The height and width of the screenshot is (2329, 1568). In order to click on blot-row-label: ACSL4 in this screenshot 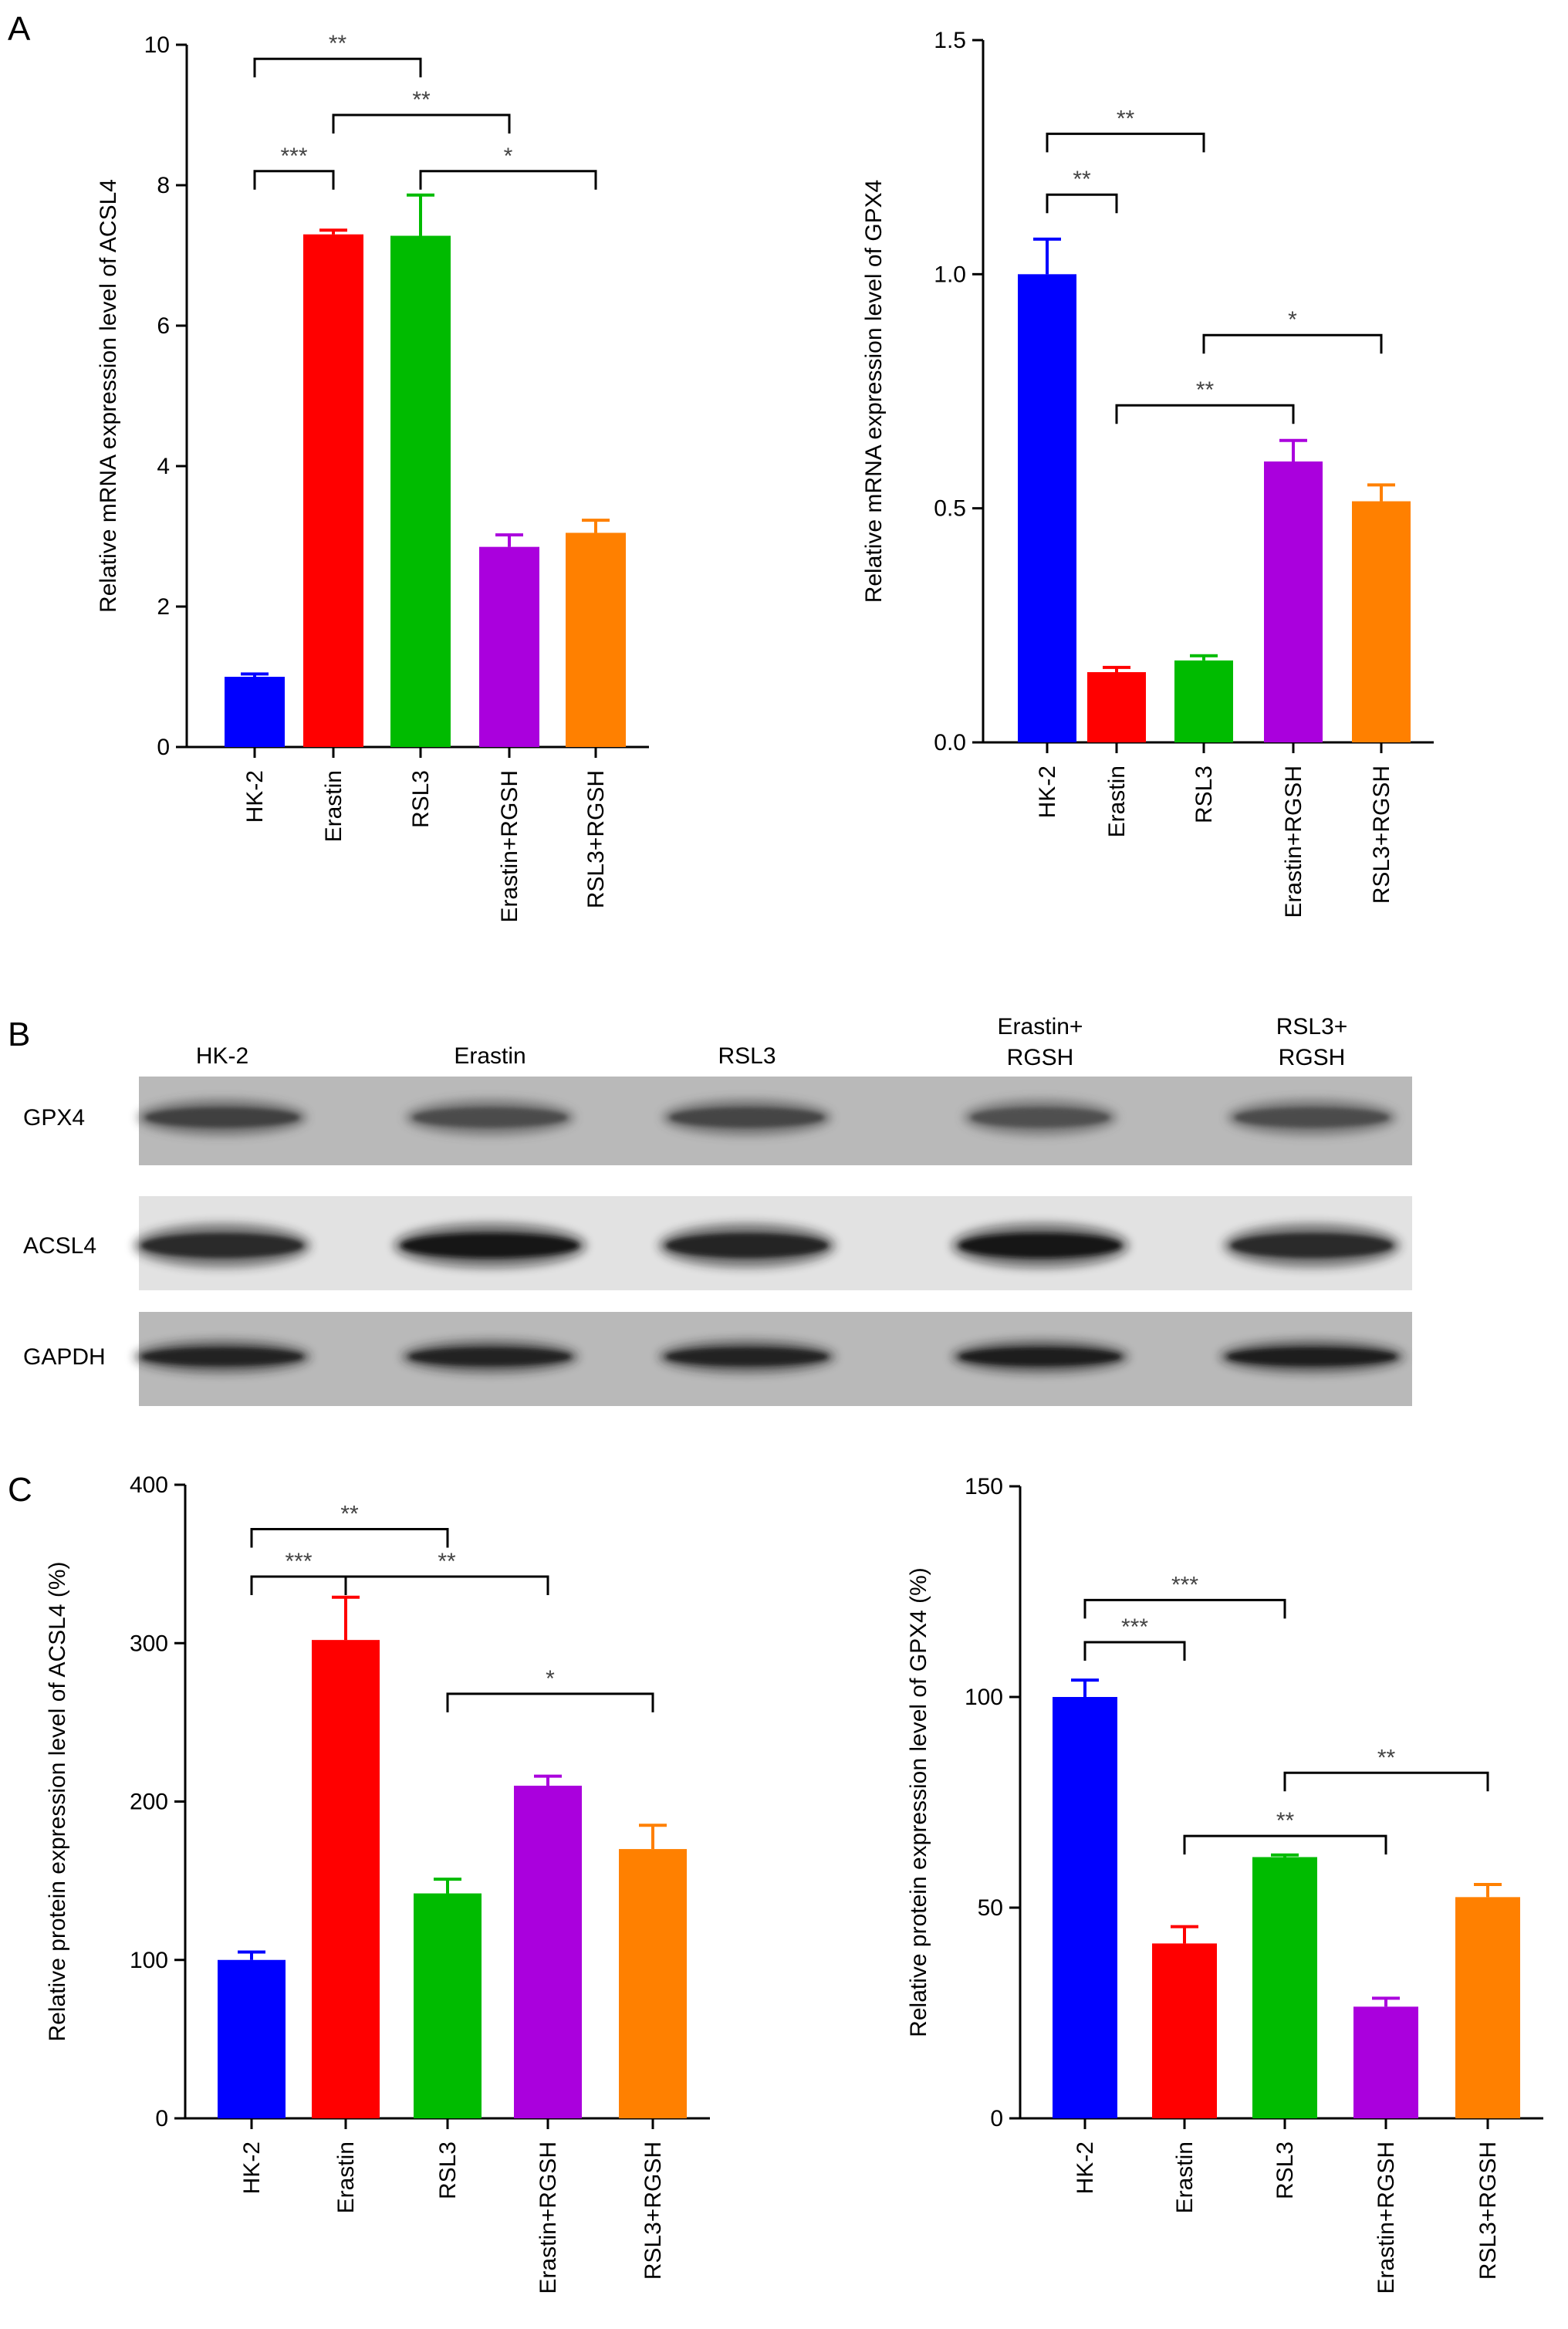, I will do `click(59, 1246)`.